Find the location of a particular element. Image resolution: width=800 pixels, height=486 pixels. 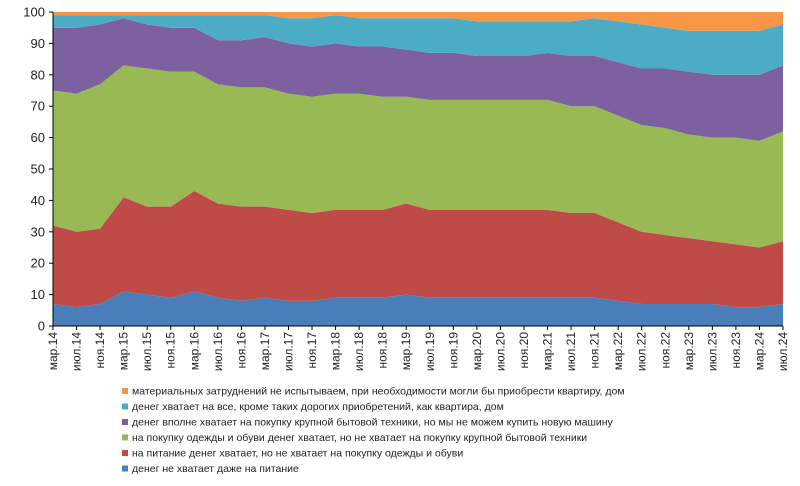

x-tick-label: мар.21 is located at coordinates (548, 351).